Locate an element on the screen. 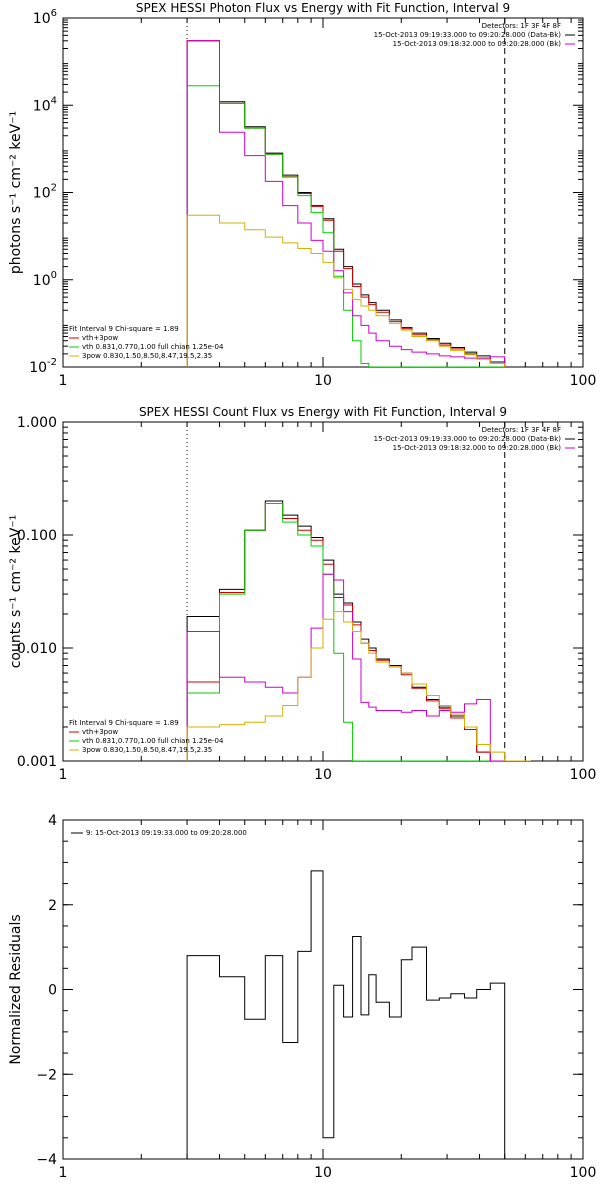 The image size is (600, 1204). y-tick-exponent: 2 is located at coordinates (54, 188).